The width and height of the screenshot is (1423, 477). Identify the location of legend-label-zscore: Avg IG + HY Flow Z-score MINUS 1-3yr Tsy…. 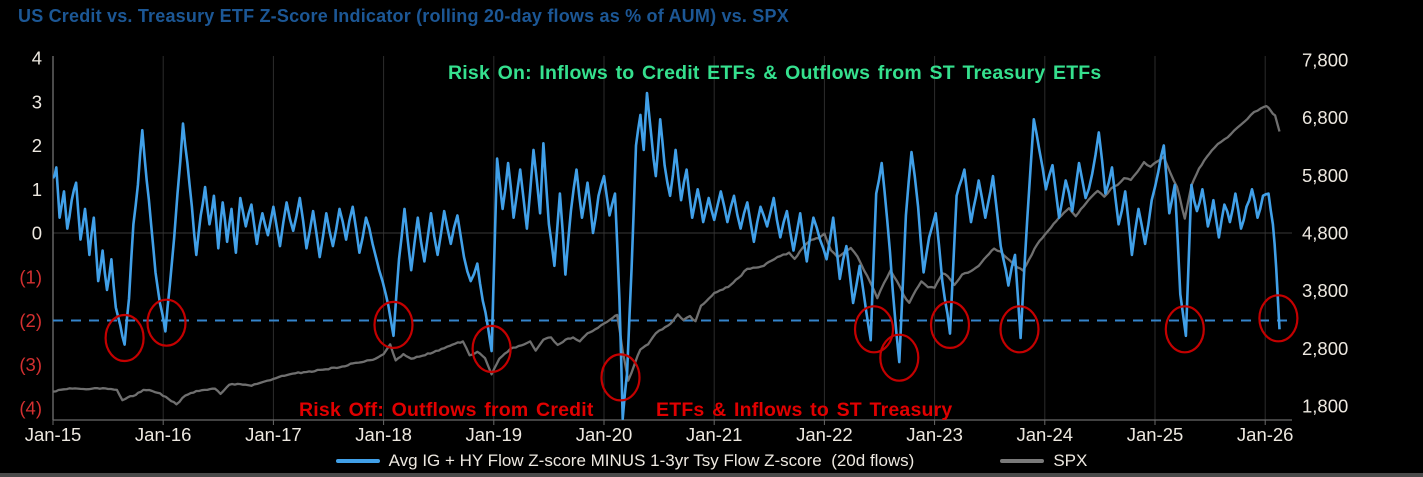
(651, 460).